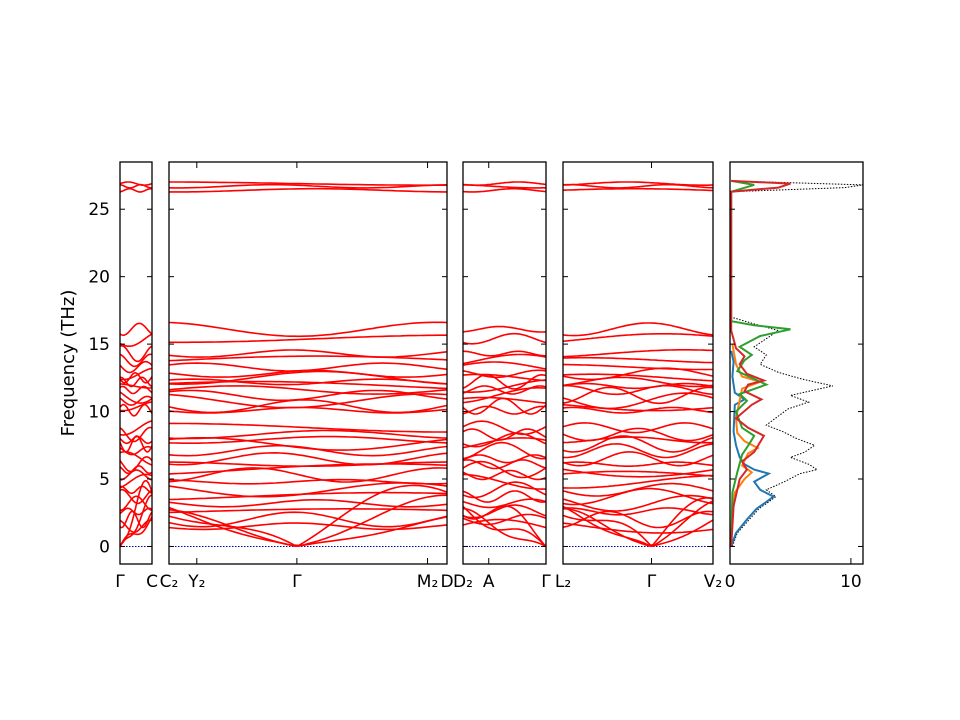  Describe the element at coordinates (563, 582) in the screenshot. I see `panel-4-xtick-label: L₂` at that location.